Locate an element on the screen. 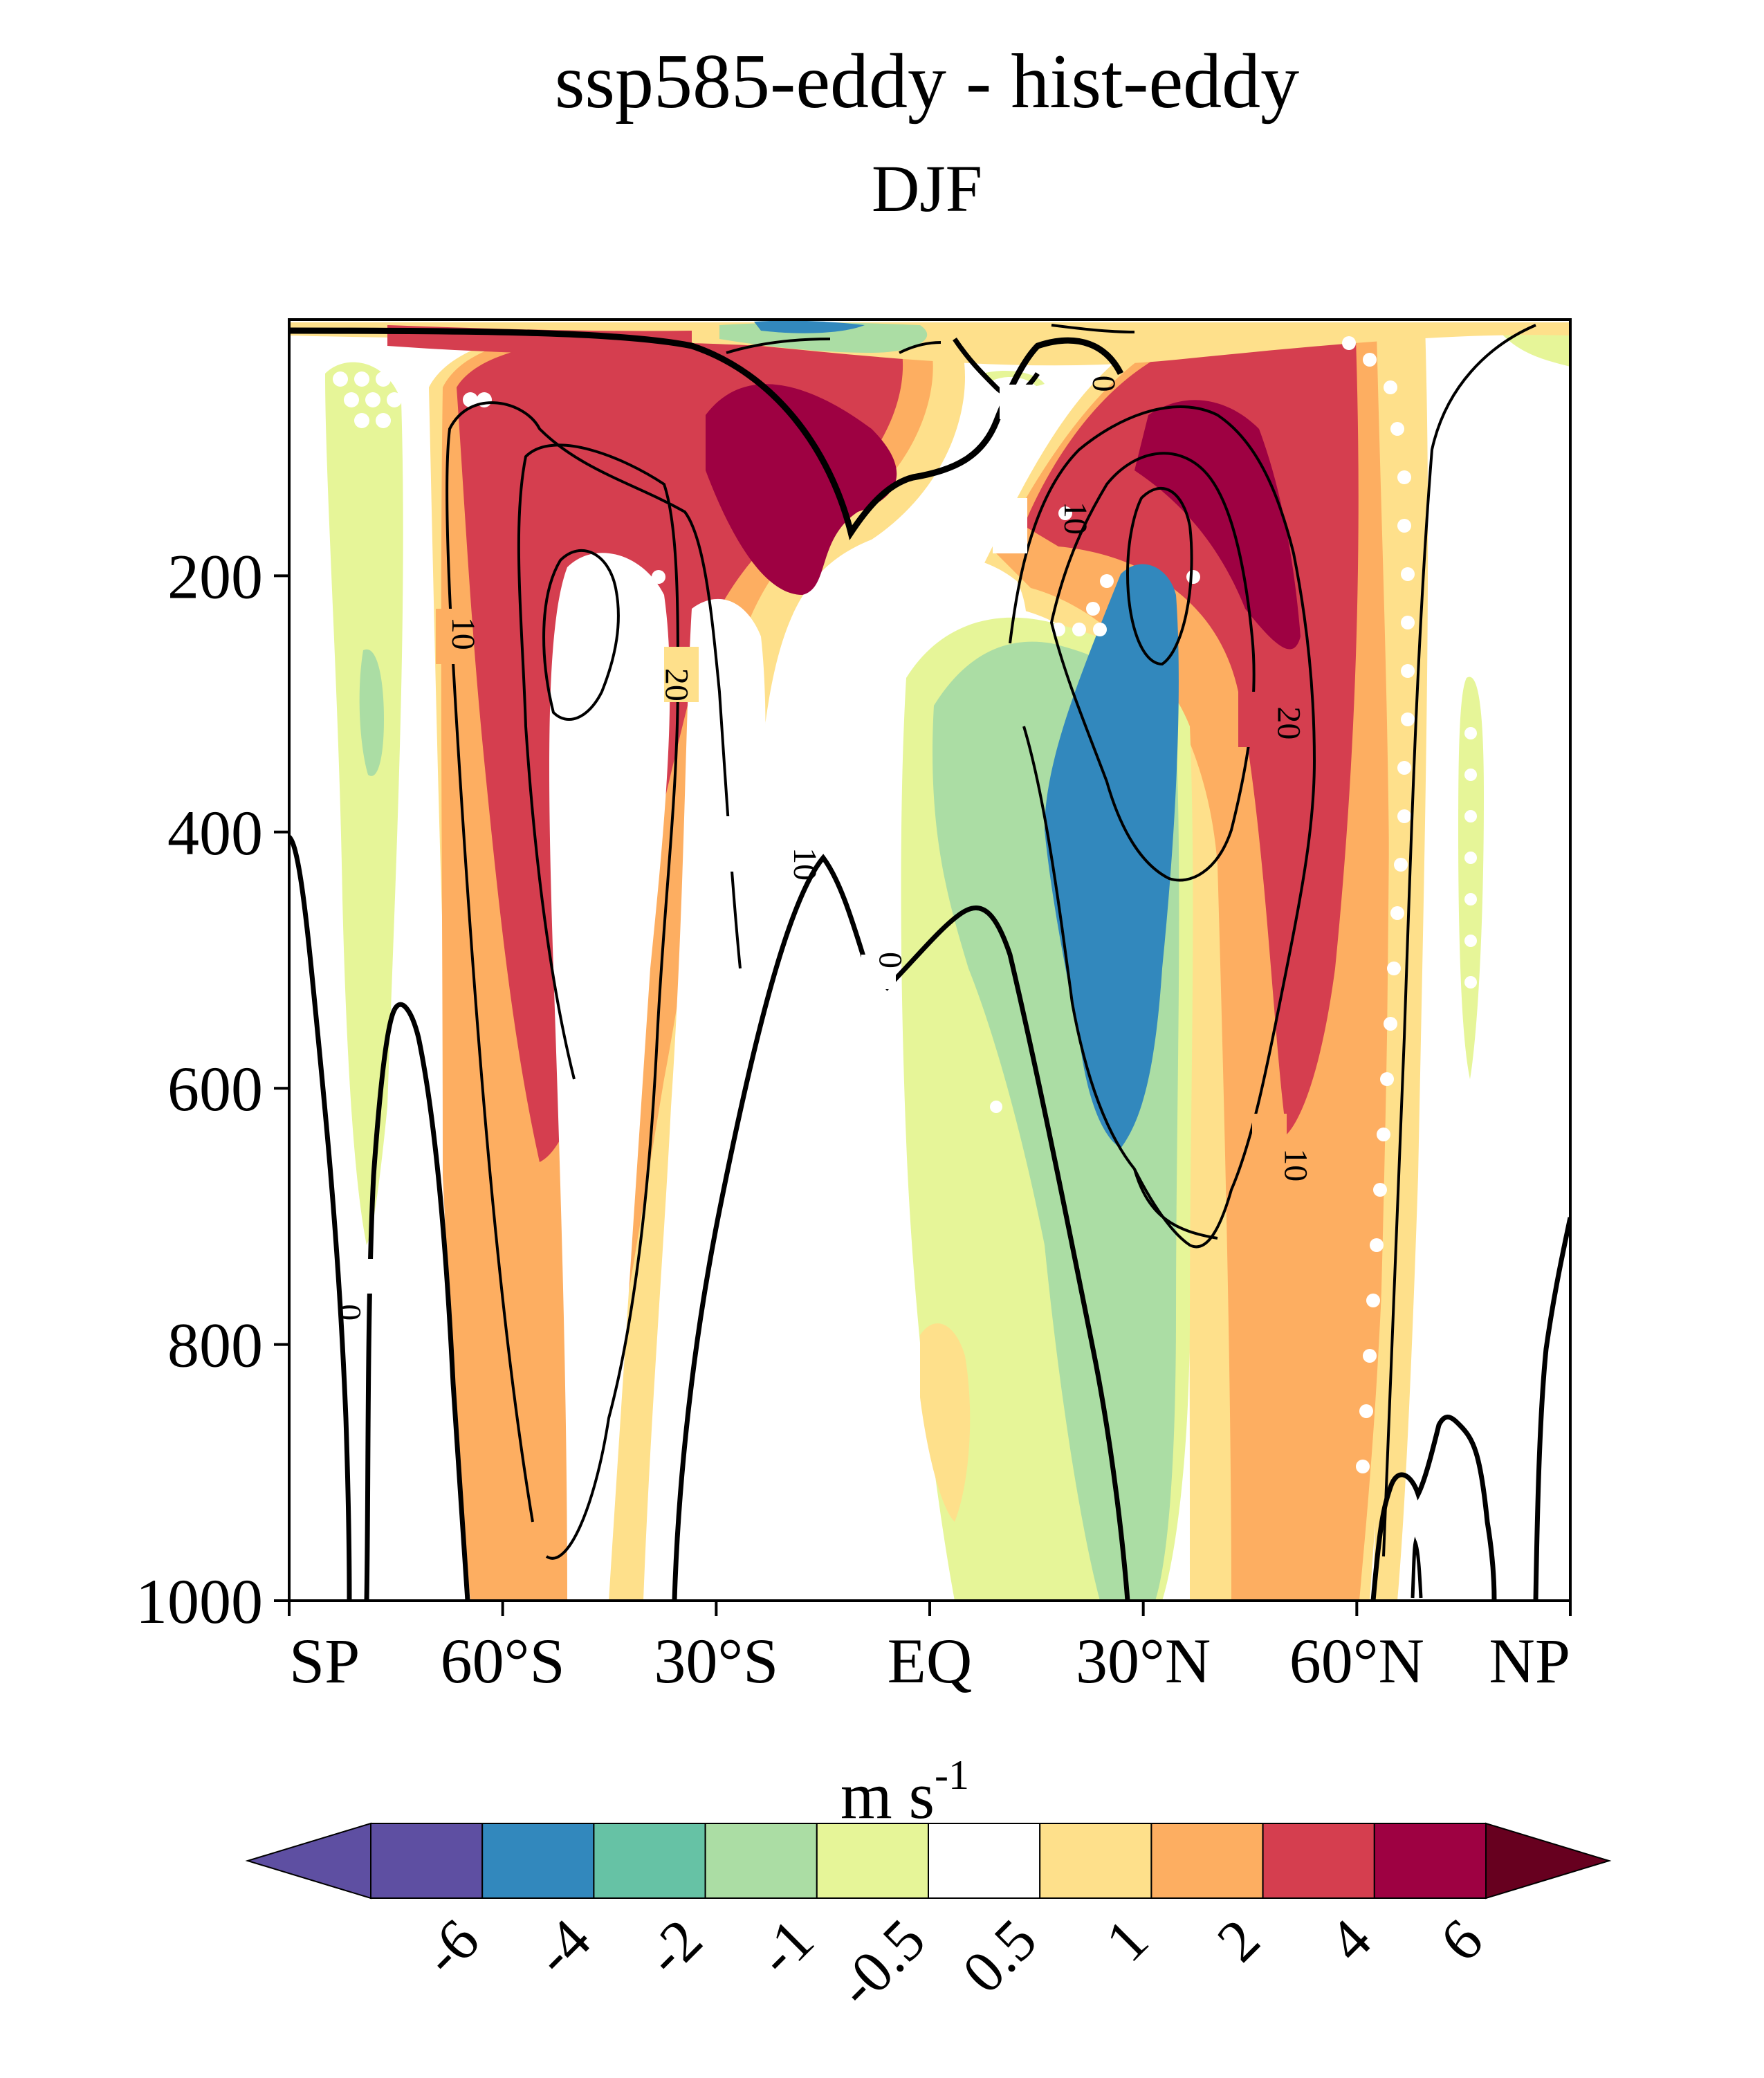 The image size is (1764, 2078). x-tick-label: NP is located at coordinates (1529, 1661).